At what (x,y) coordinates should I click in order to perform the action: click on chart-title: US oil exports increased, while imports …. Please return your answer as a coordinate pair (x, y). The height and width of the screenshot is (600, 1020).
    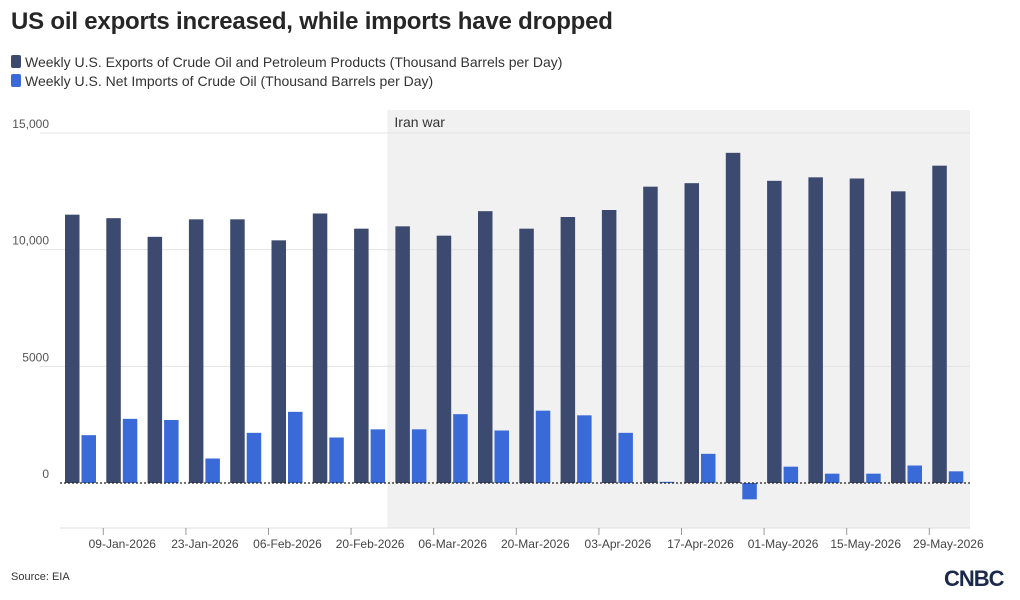
    Looking at the image, I should click on (312, 21).